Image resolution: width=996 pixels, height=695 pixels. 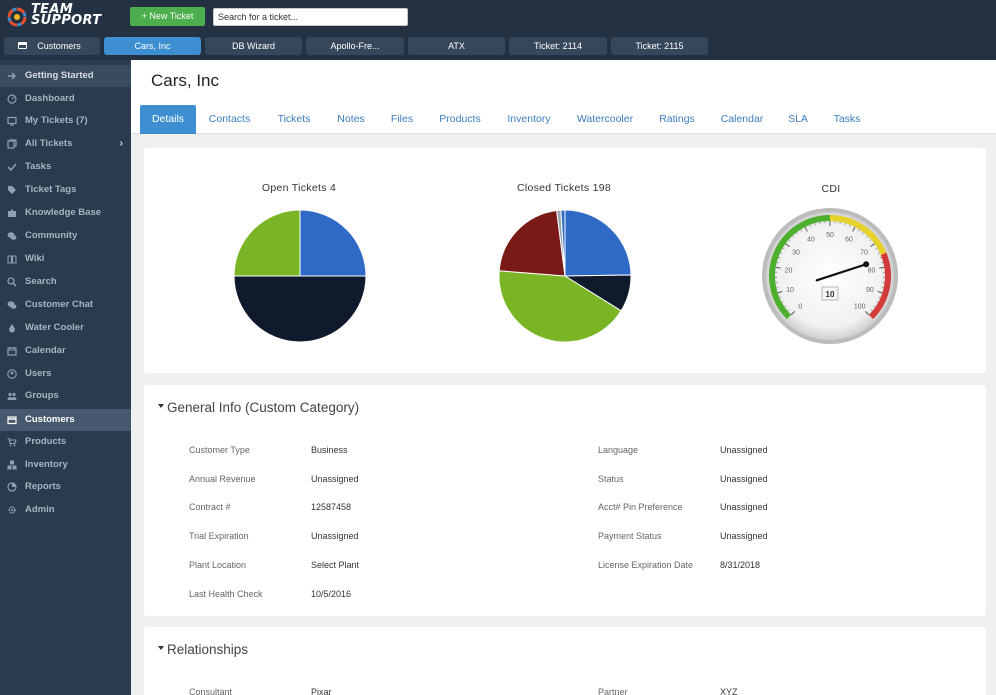 I want to click on sidebar-item-label: Products, so click(x=46, y=441).